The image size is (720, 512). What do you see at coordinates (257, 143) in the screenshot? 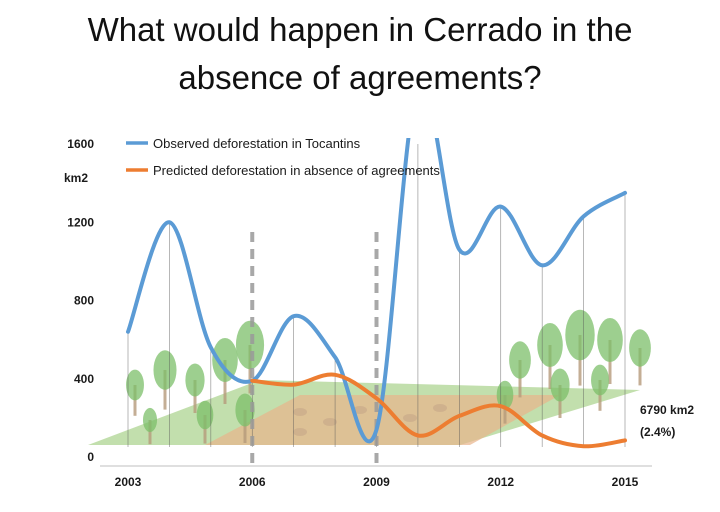
I see `legend-label: Observed deforestation in Tocantins` at bounding box center [257, 143].